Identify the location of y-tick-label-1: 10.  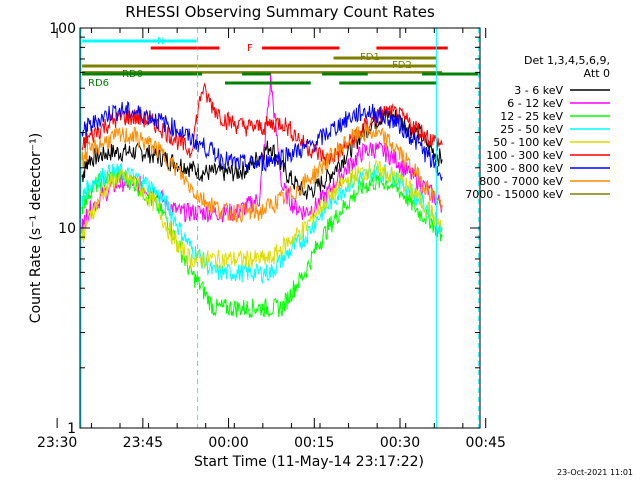
(67, 229).